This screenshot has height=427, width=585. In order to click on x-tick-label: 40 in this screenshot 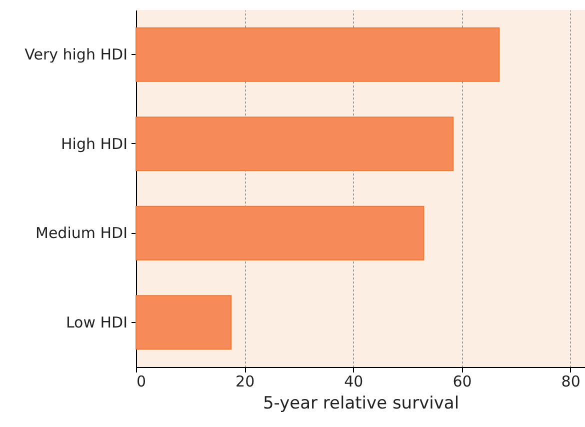, I will do `click(354, 381)`.